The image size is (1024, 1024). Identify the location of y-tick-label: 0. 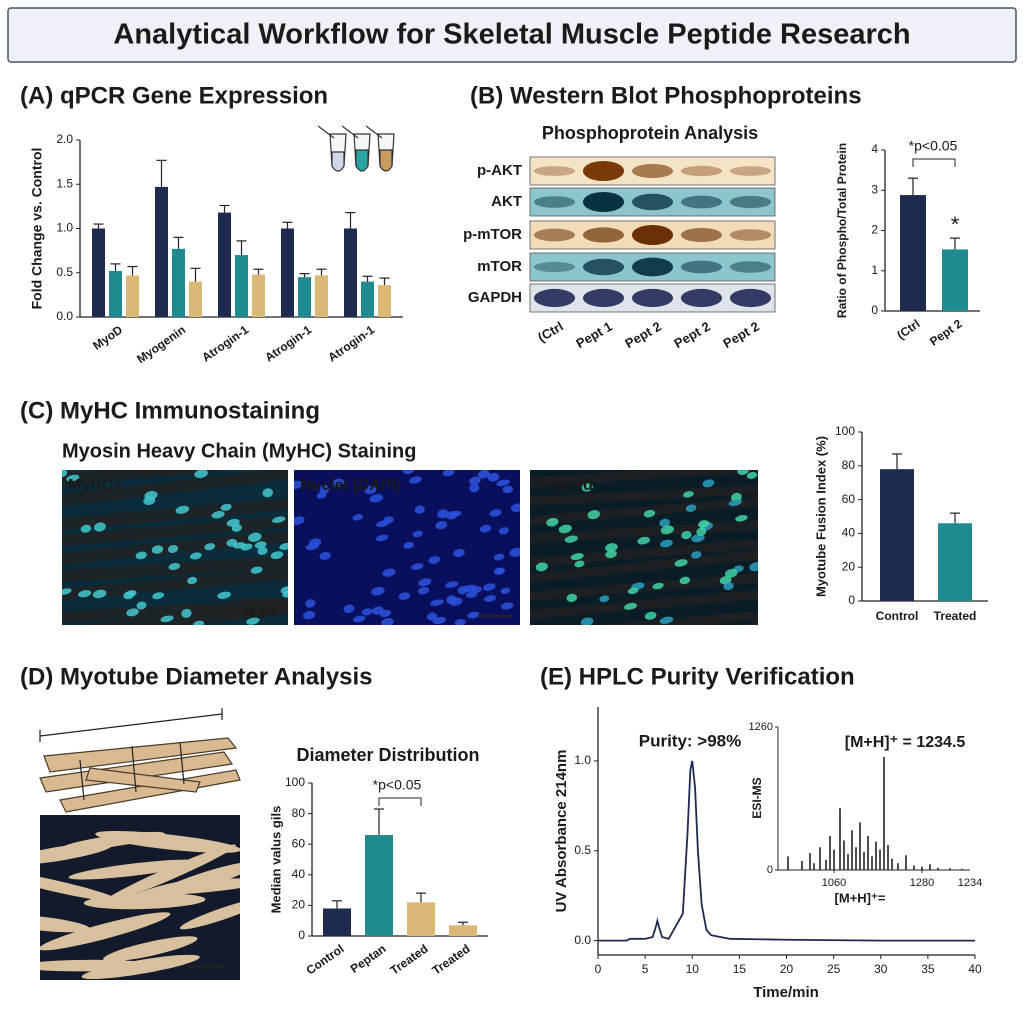
(770, 870).